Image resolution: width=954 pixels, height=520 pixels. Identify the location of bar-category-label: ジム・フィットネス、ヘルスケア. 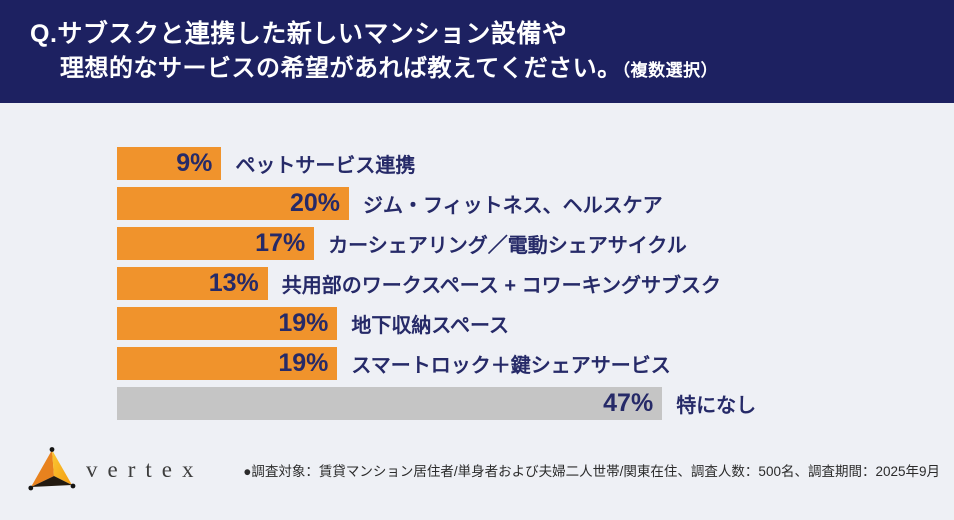
(513, 206).